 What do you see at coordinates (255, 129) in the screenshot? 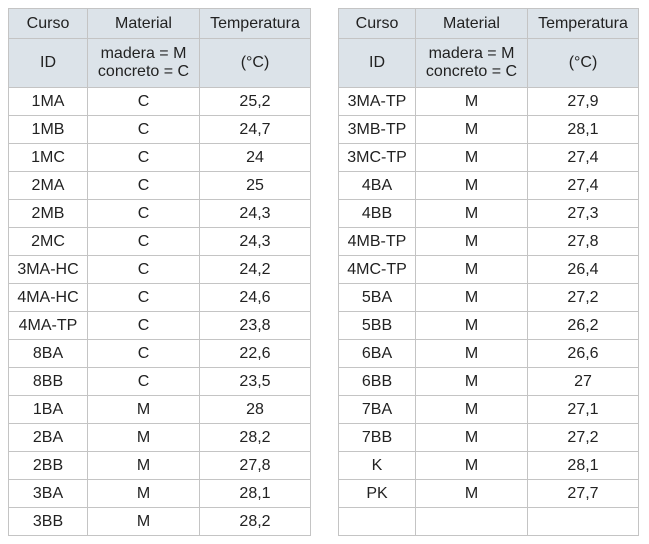
I see `cell: 24,7` at bounding box center [255, 129].